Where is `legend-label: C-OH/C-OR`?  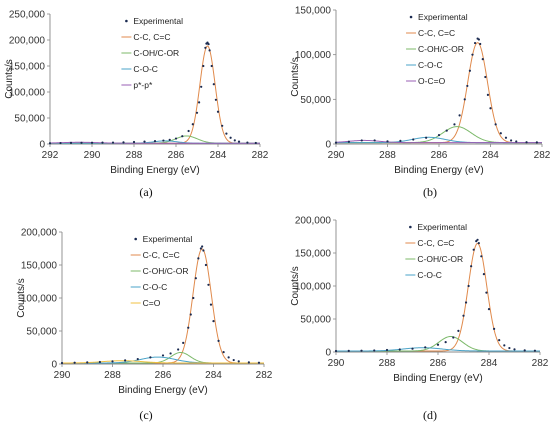 legend-label: C-OH/C-OR is located at coordinates (440, 259).